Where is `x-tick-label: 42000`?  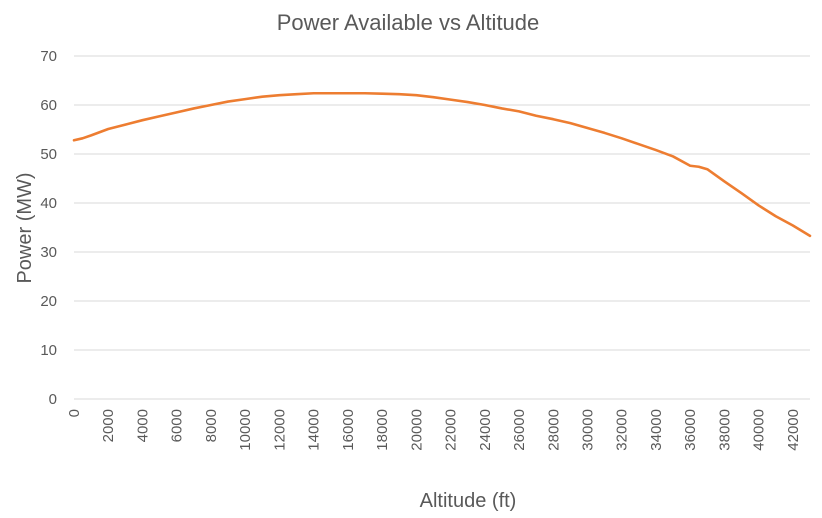 x-tick-label: 42000 is located at coordinates (793, 430).